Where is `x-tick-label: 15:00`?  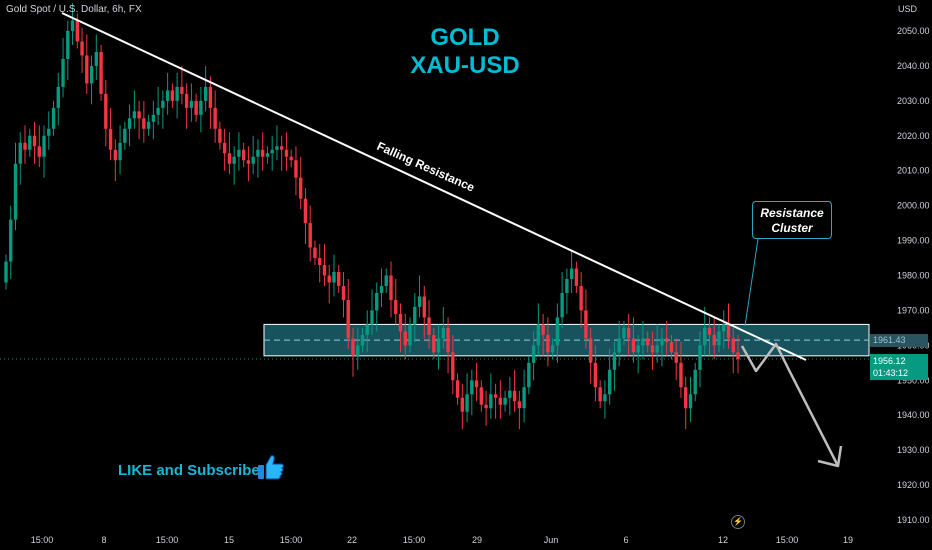
x-tick-label: 15:00 is located at coordinates (414, 540).